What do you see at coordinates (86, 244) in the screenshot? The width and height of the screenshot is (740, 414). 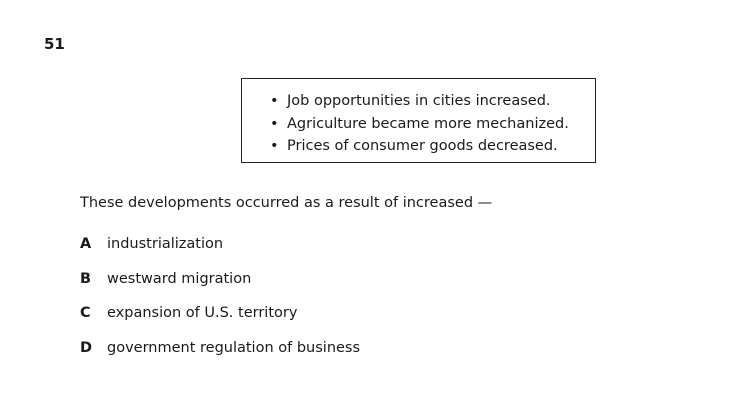 I see `choice-letter: A` at bounding box center [86, 244].